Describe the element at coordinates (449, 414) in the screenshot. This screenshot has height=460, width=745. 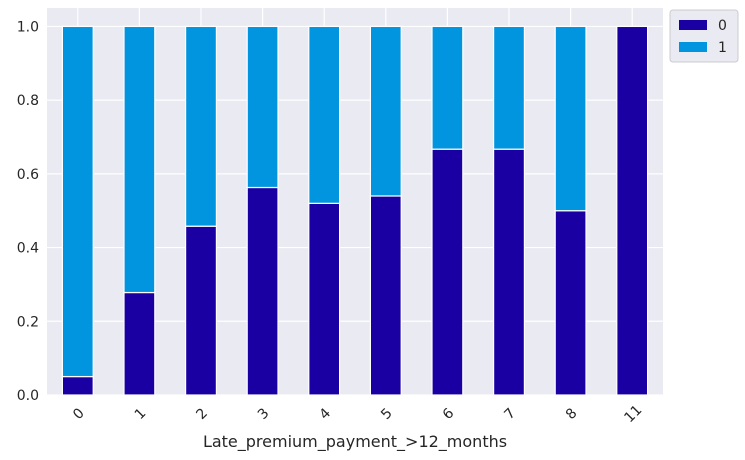
I see `x-tick-label: 6` at that location.